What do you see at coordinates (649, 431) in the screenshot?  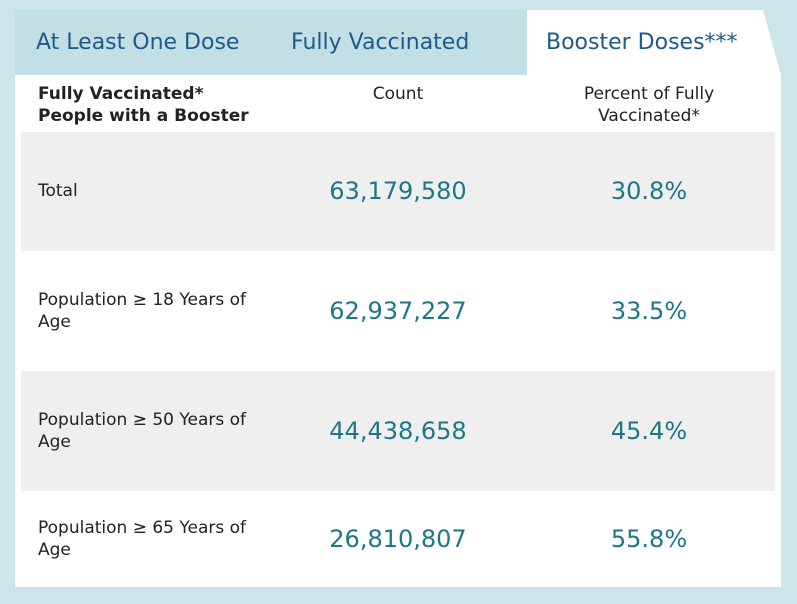 I see `percent: 45.4%` at bounding box center [649, 431].